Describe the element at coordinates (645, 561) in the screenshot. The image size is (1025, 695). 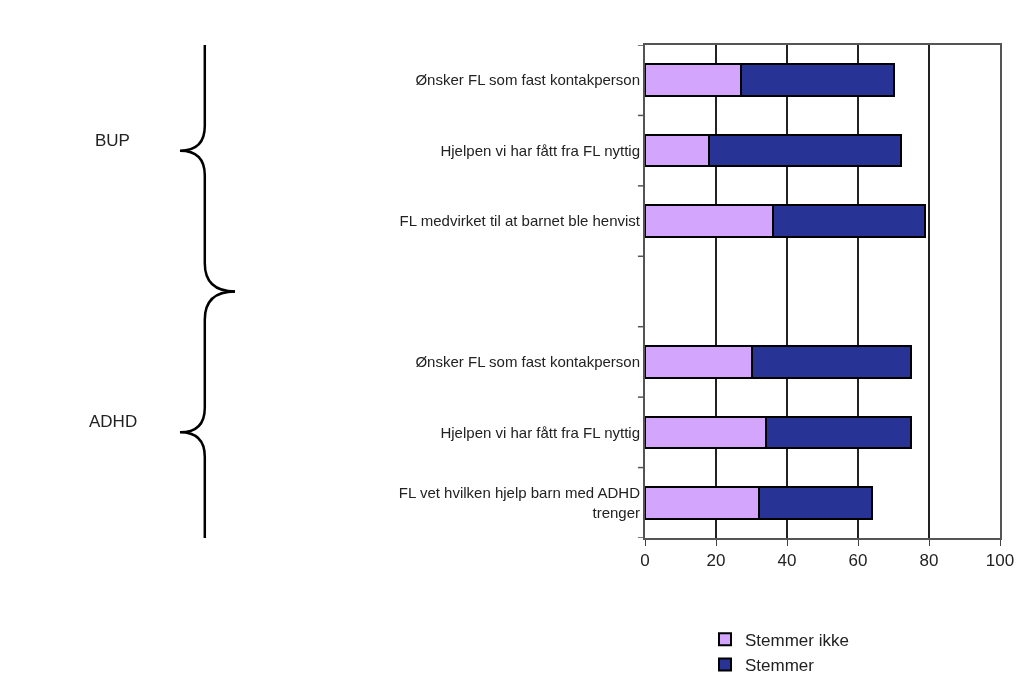
I see `x-tick-label: 0` at that location.